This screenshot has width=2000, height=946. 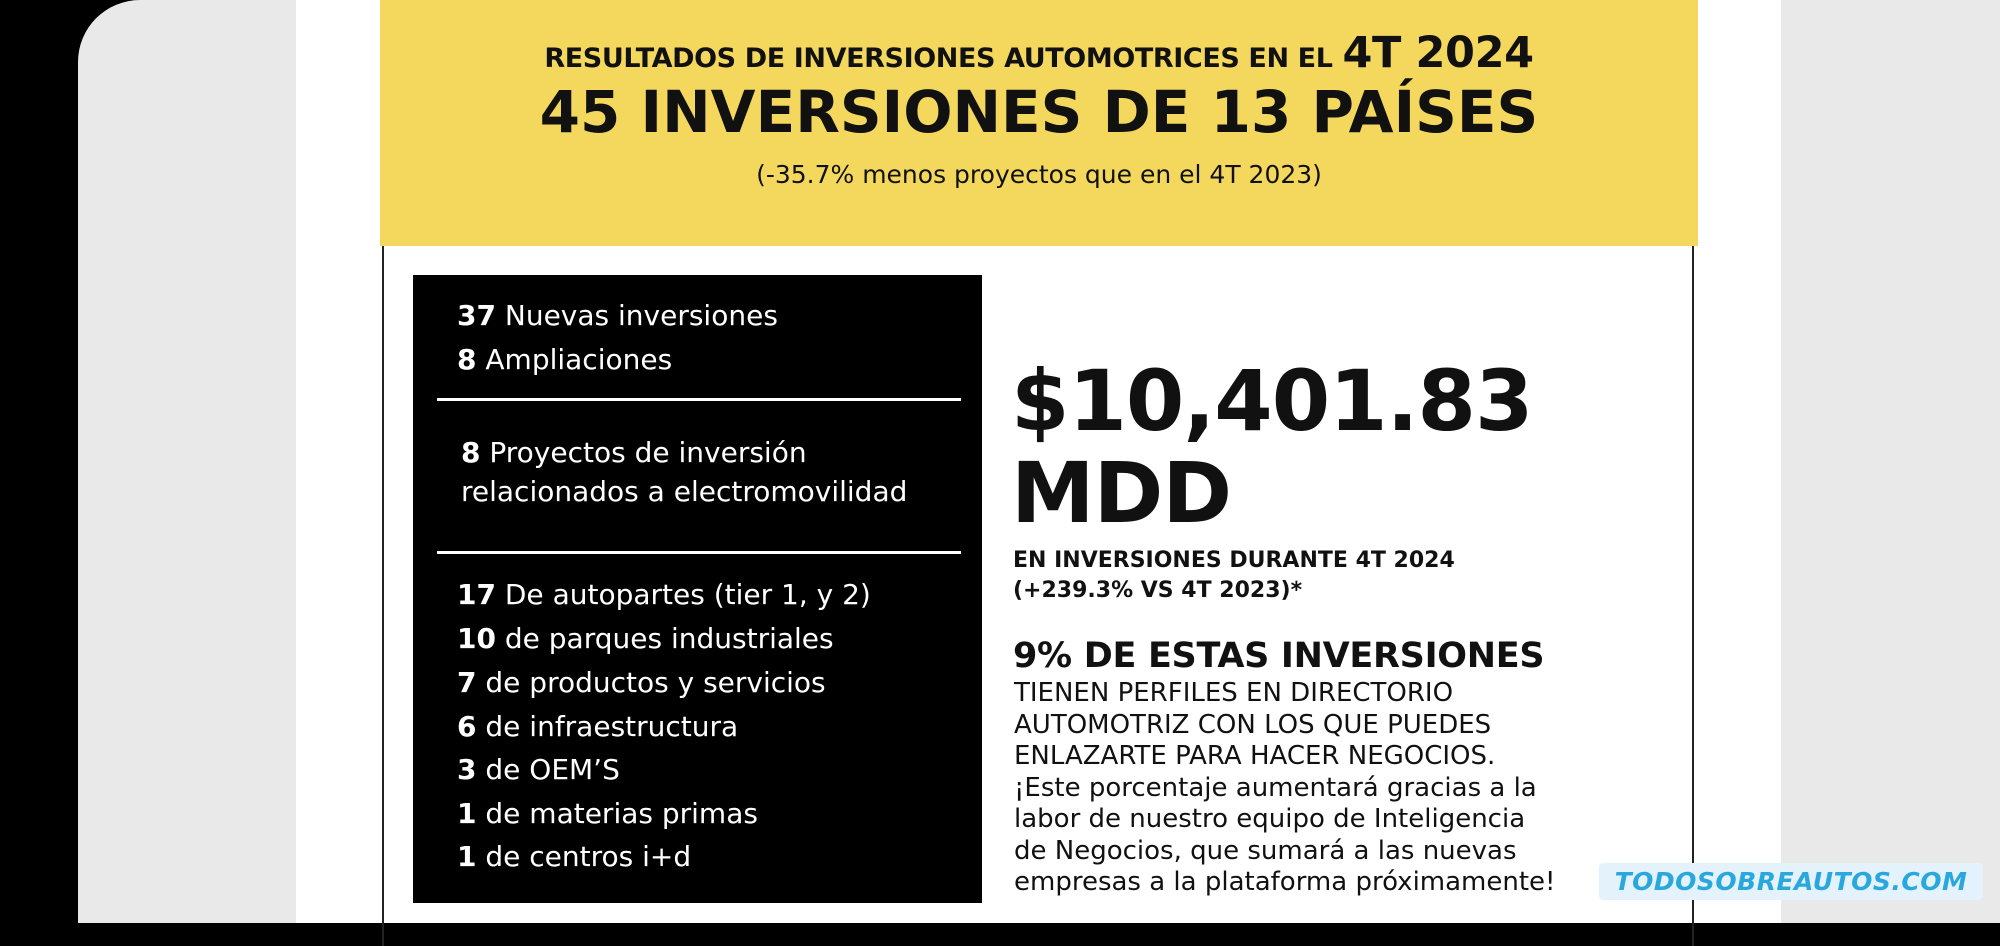 I want to click on directory-highlight: 9% DE ESTAS INVERSIONES, so click(x=1279, y=656).